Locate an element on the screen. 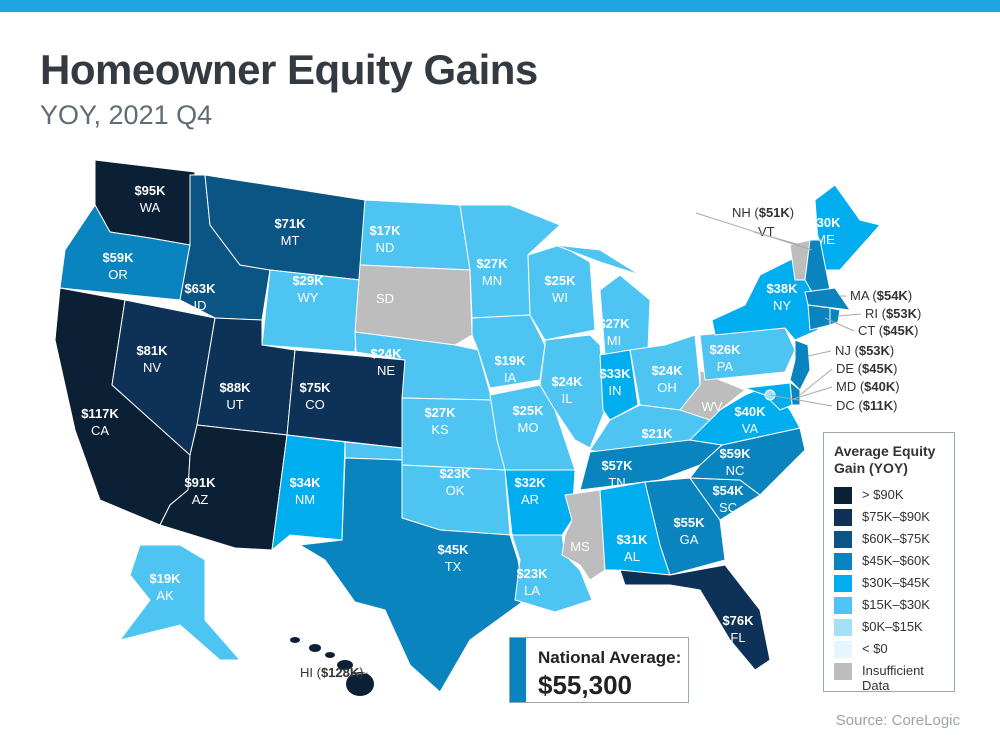  state-abbr: FL is located at coordinates (737, 637).